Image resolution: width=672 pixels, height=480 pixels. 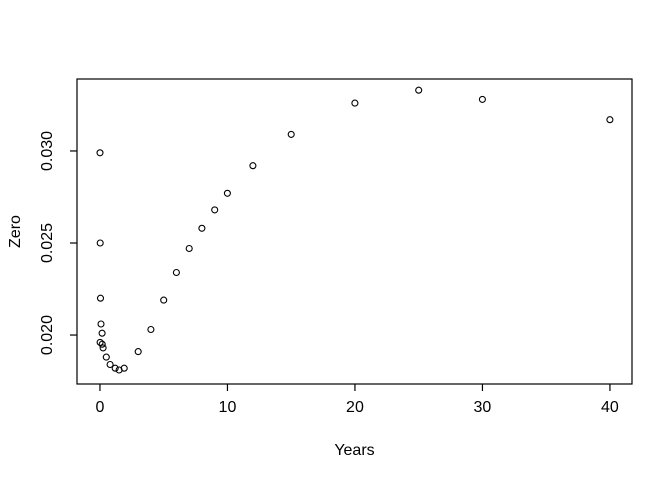 What do you see at coordinates (355, 407) in the screenshot?
I see `x-tick-label: 20` at bounding box center [355, 407].